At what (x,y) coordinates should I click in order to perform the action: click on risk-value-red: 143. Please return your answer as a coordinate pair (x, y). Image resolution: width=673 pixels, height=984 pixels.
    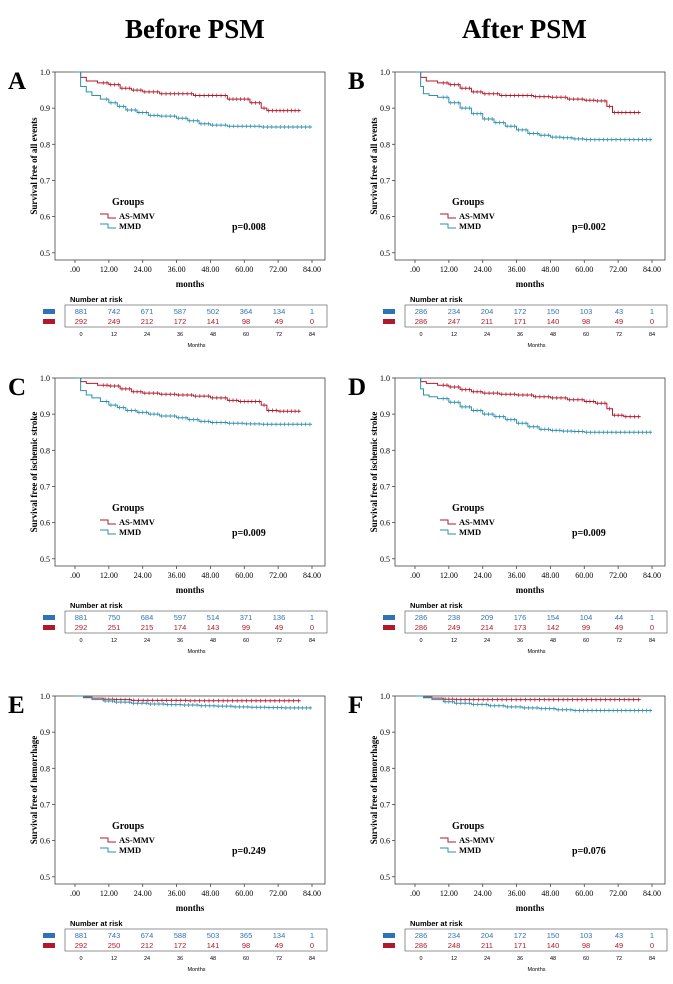
    Looking at the image, I should click on (213, 627).